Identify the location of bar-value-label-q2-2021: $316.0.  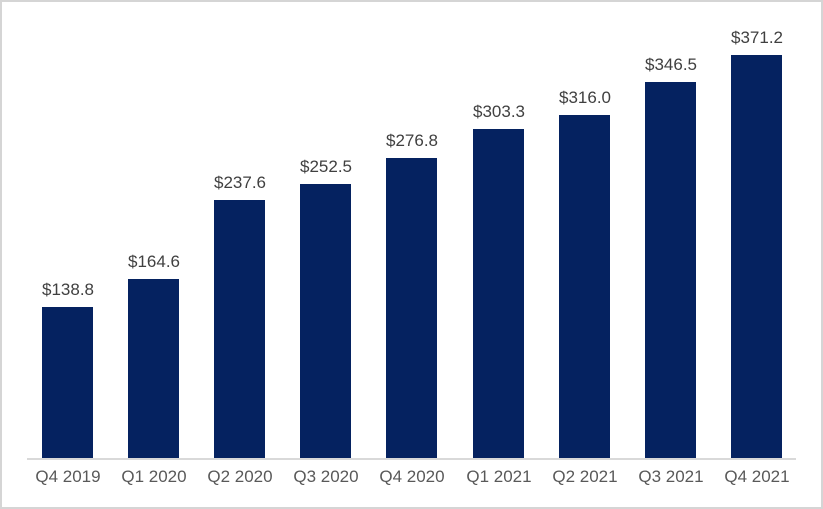
(585, 97).